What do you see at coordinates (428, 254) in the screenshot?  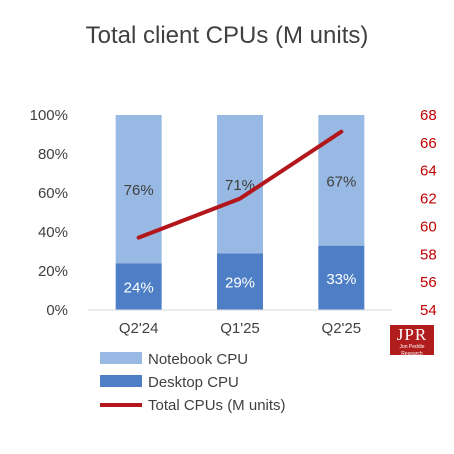 I see `y-right-tick-label: 58` at bounding box center [428, 254].